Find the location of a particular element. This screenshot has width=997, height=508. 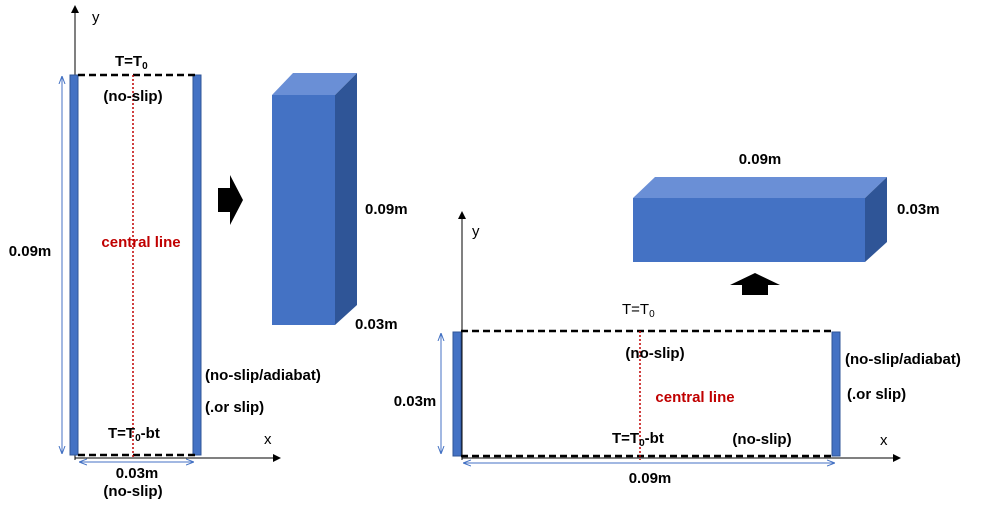

height-label: 0.03m is located at coordinates (415, 401).